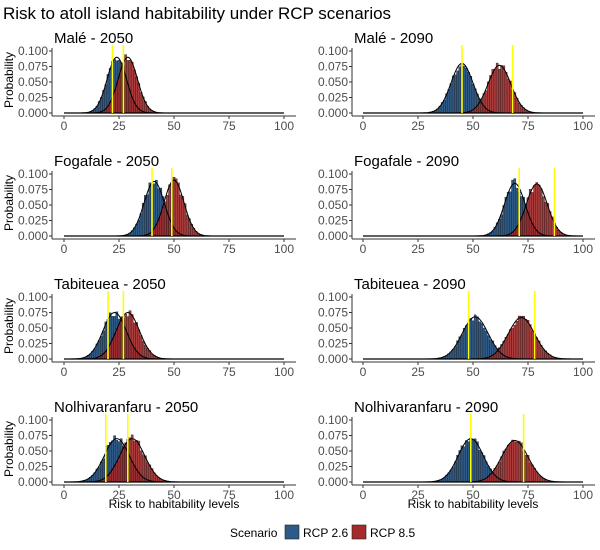 The image size is (600, 550). What do you see at coordinates (119, 372) in the screenshot?
I see `x-tick-label: 25` at bounding box center [119, 372].